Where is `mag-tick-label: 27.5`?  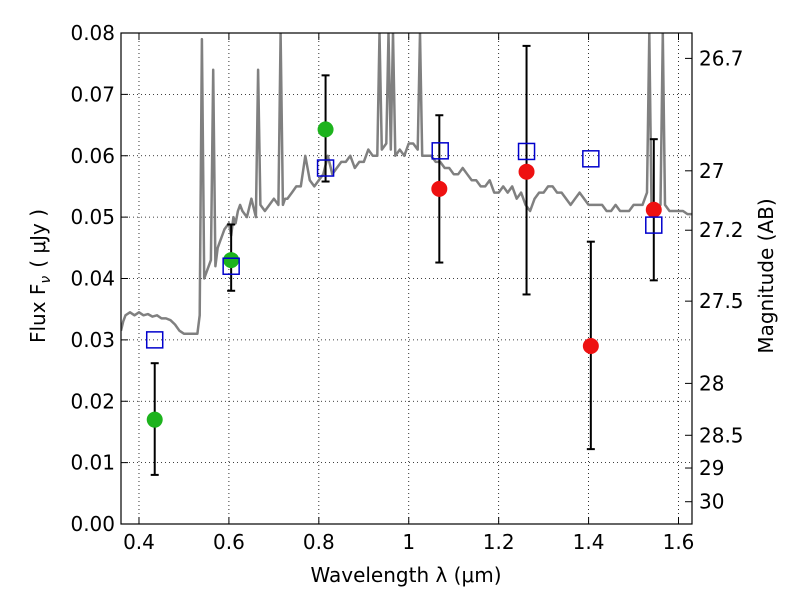 mag-tick-label: 27.5 is located at coordinates (721, 301).